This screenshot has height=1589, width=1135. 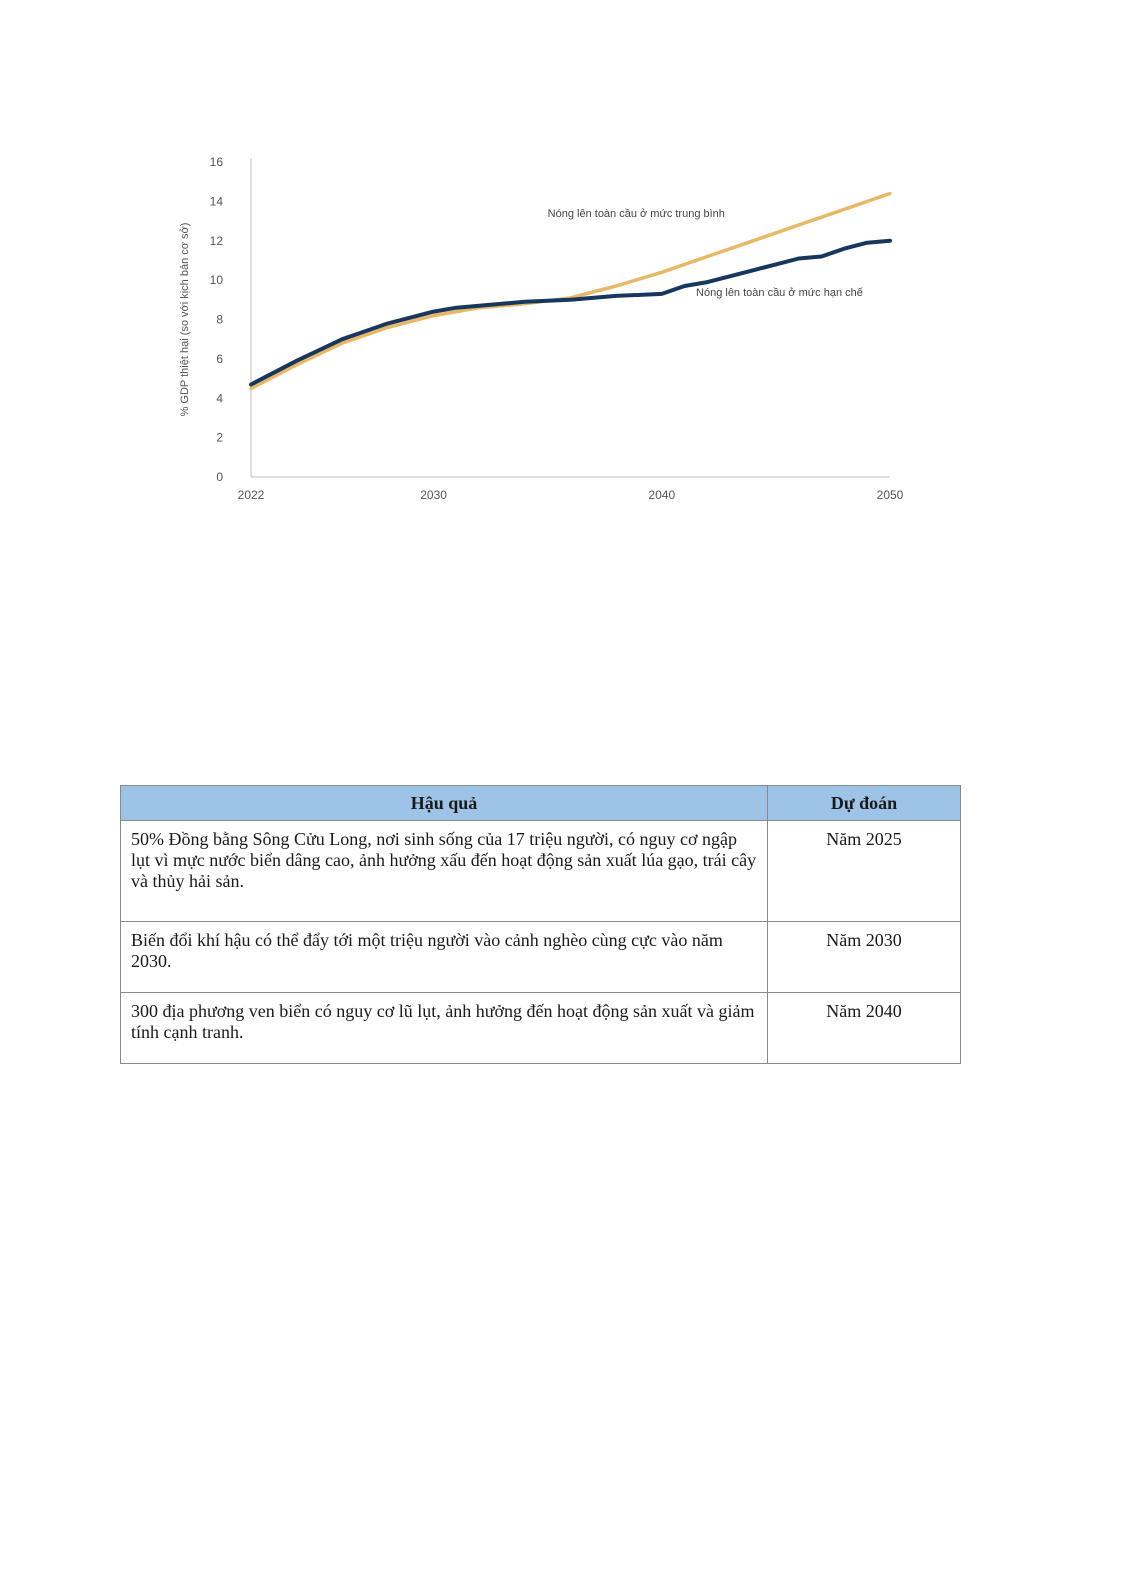 I want to click on x-tick-label: 2050, so click(x=890, y=495).